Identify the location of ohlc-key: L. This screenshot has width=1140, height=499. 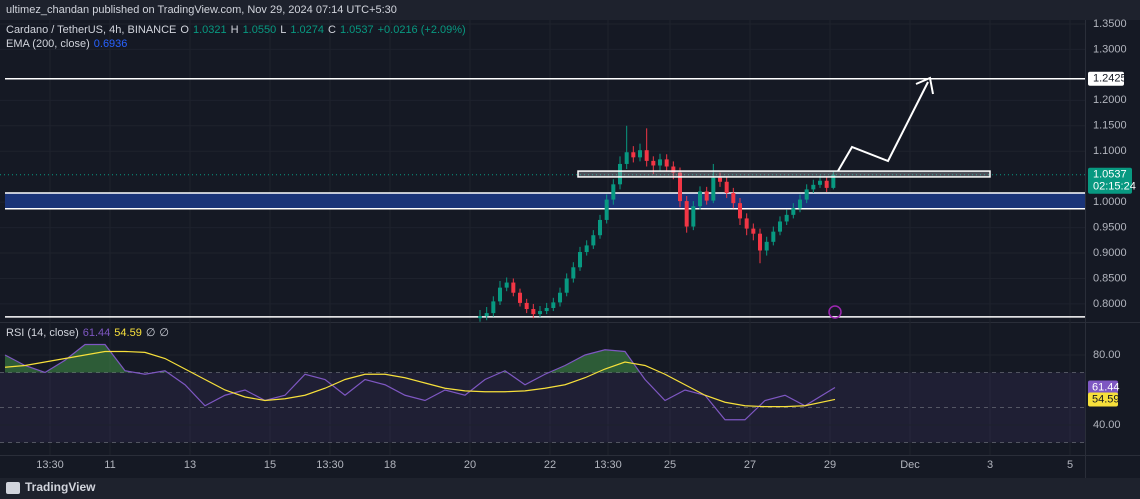
(283, 30).